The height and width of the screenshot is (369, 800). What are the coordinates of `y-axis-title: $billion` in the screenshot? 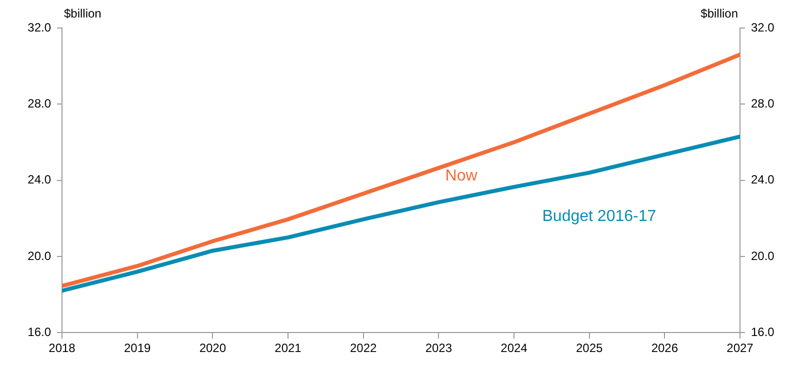 It's located at (83, 13).